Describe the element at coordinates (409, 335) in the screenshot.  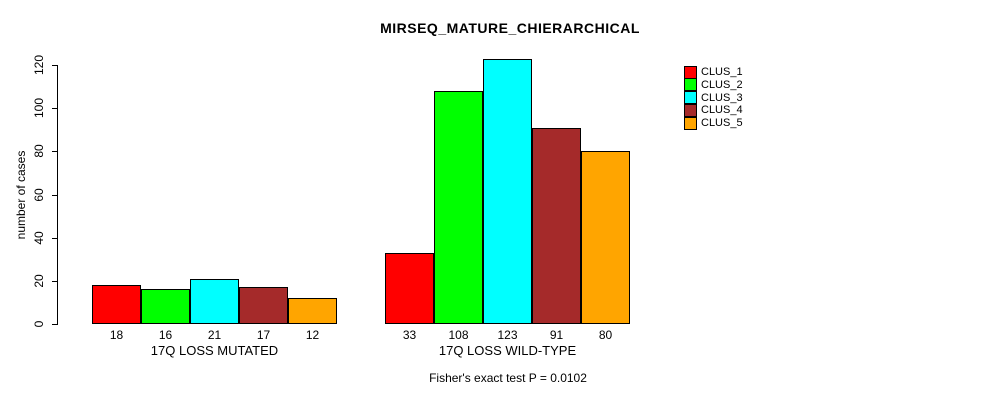
I see `bar-value-label: 33` at that location.